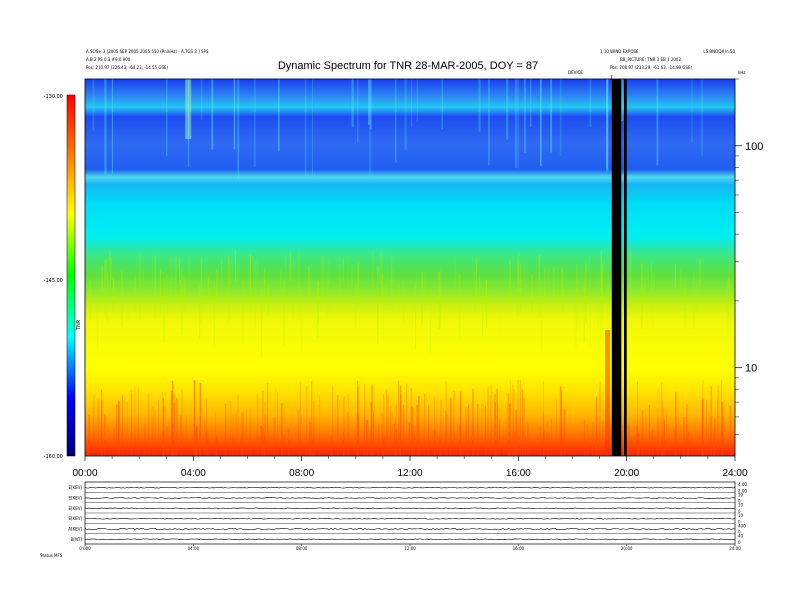 This screenshot has width=792, height=612. What do you see at coordinates (742, 490) in the screenshot?
I see `panel-right-tick: 2.00` at bounding box center [742, 490].